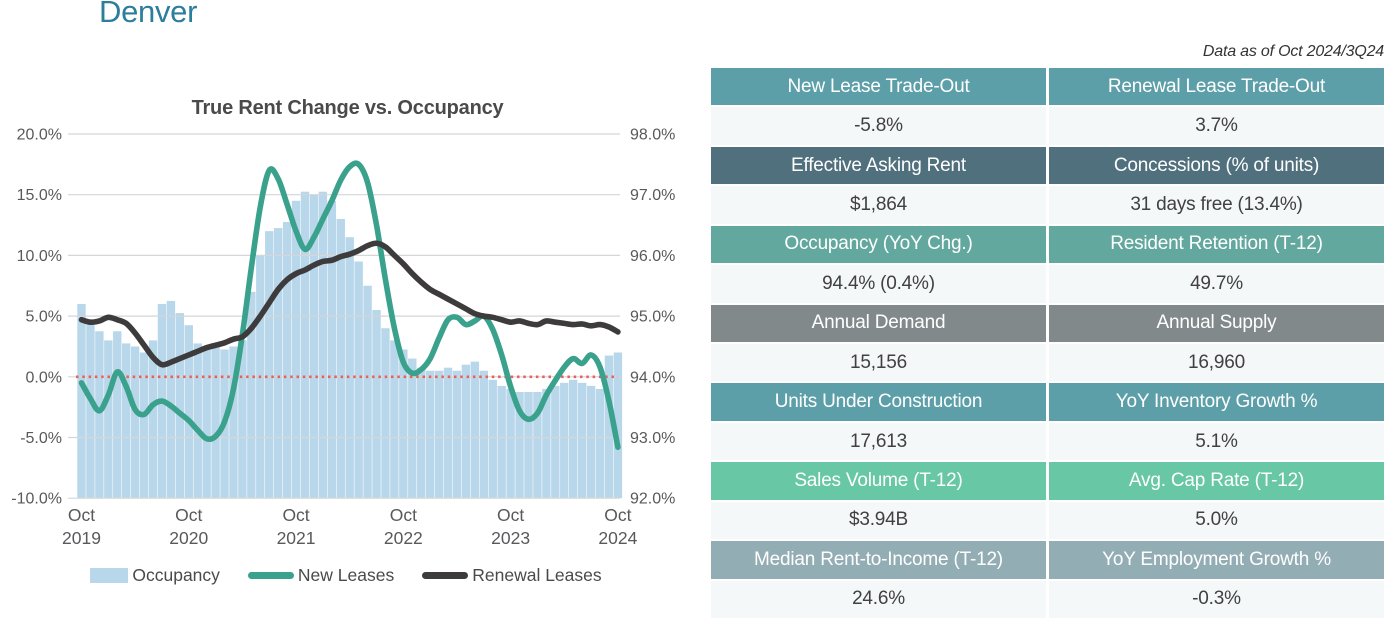  Describe the element at coordinates (1293, 51) in the screenshot. I see `data-as-of-note: Data as of Oct 2024/3Q24` at that location.